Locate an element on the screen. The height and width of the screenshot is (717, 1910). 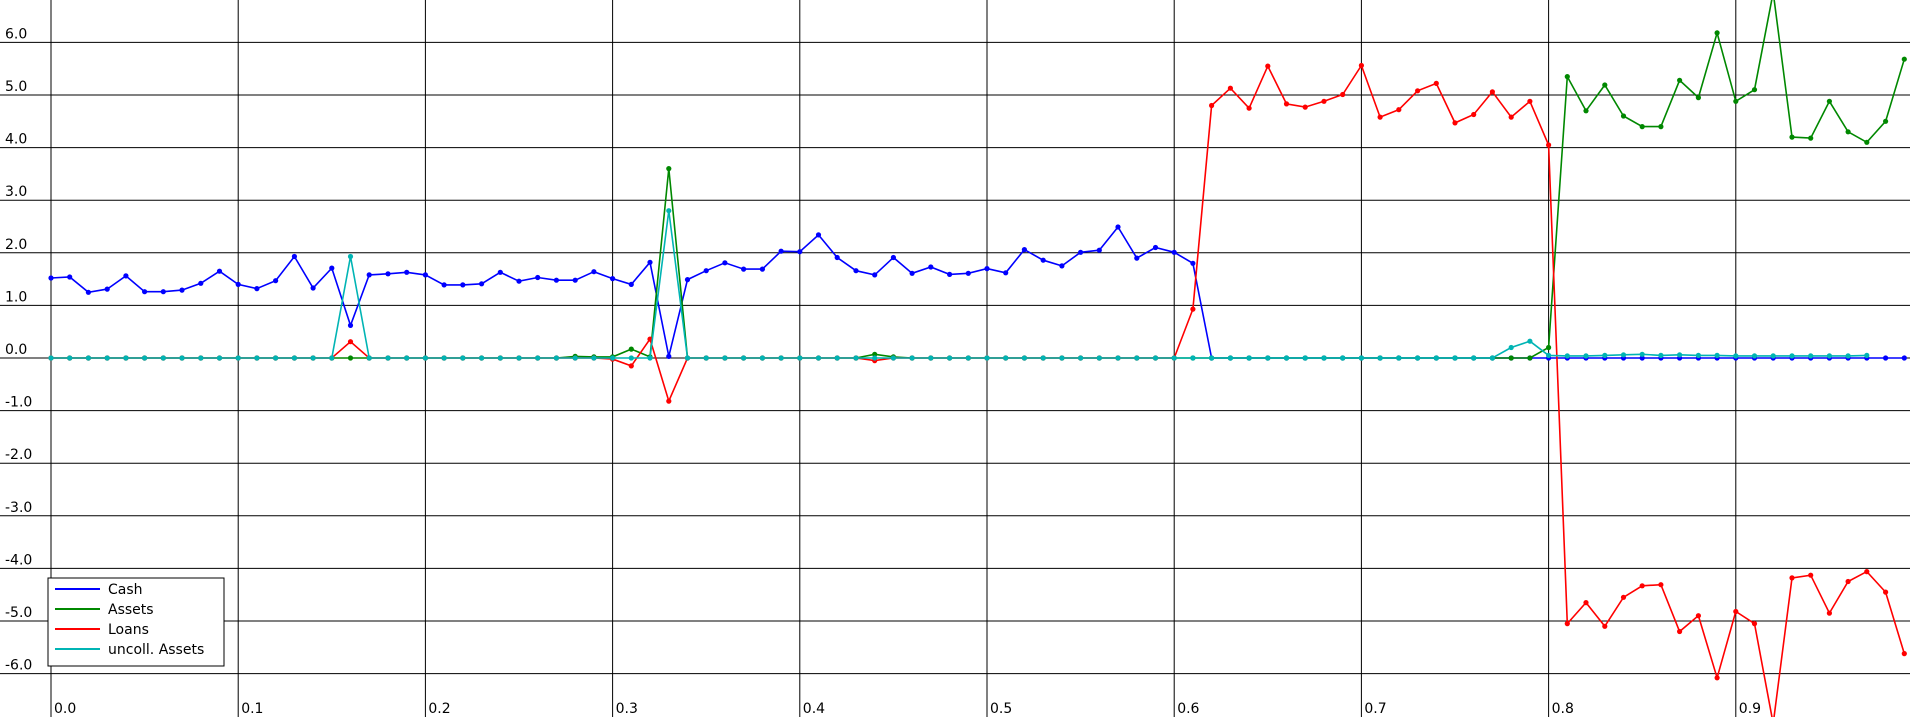
x-tick-label: 0.7 is located at coordinates (1375, 709).